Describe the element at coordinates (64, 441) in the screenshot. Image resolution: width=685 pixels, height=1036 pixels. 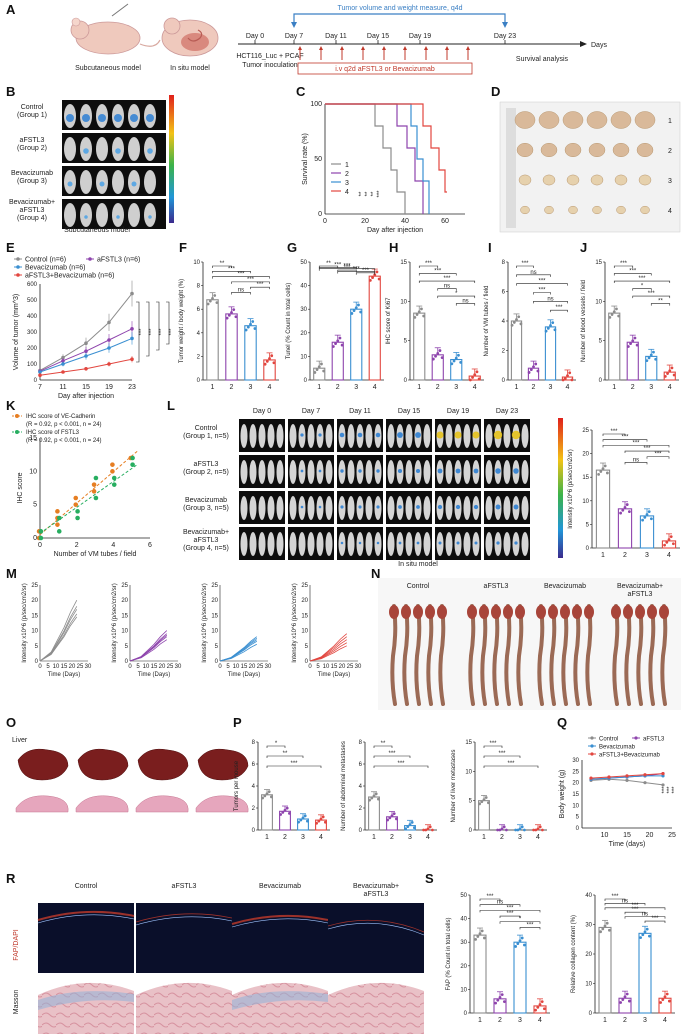
I see `legend-label: (R = 0.92, p < 0.001, n = 24)` at that location.